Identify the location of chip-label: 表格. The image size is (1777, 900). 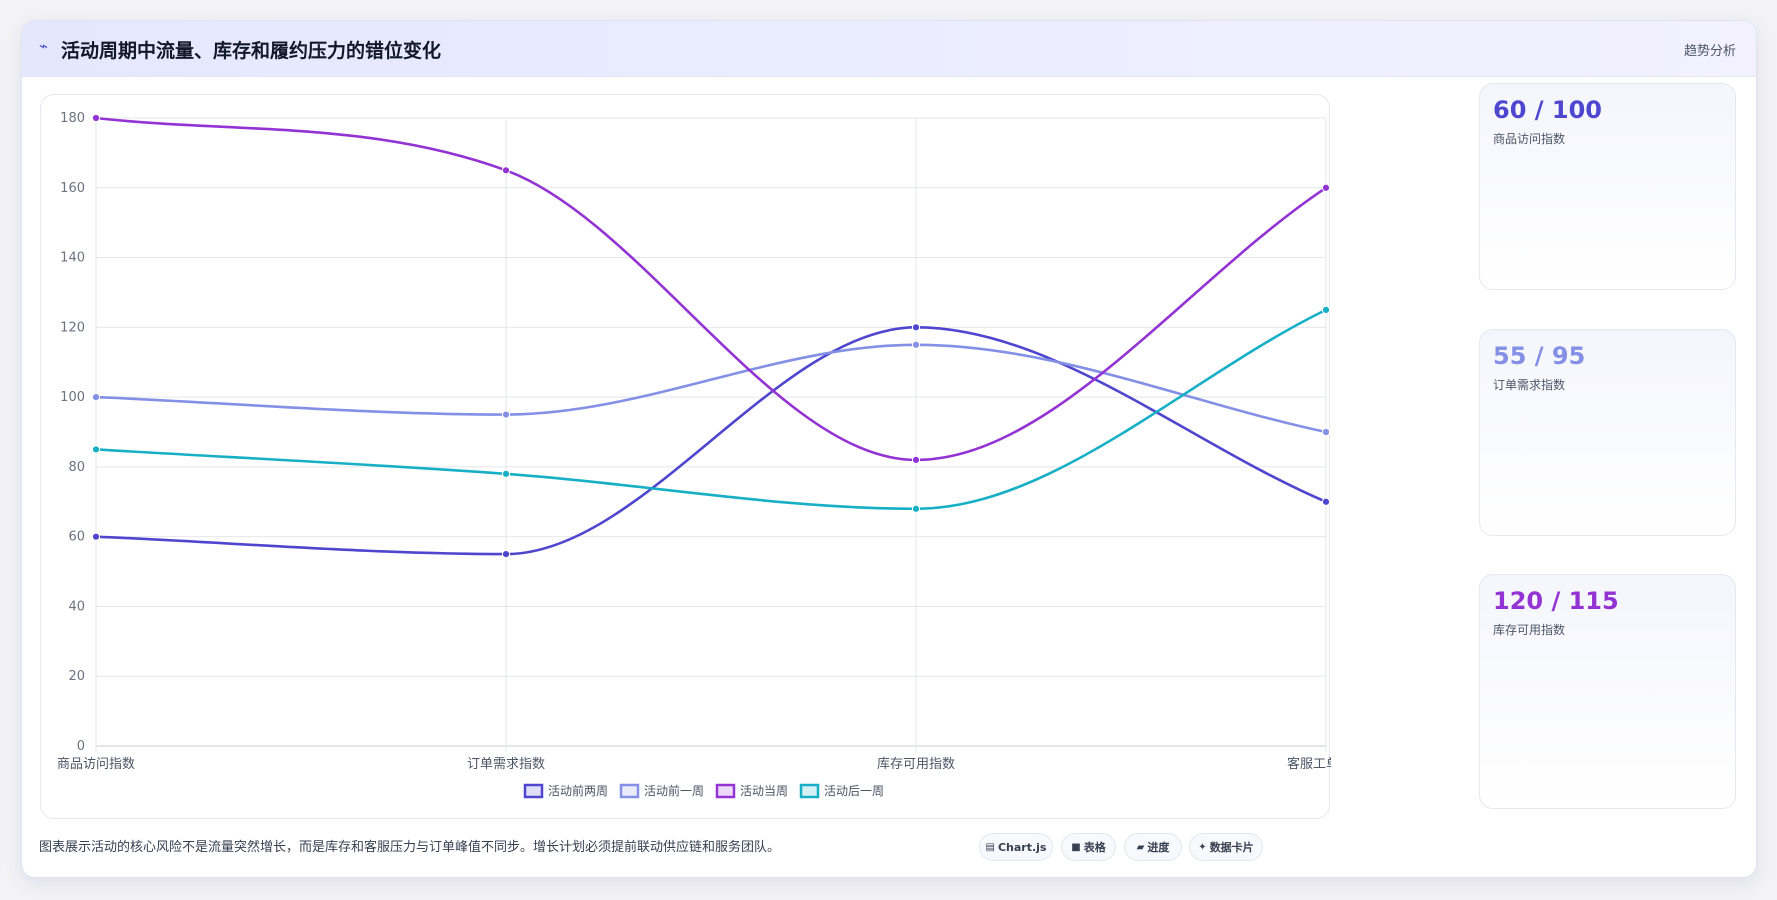
(1094, 847).